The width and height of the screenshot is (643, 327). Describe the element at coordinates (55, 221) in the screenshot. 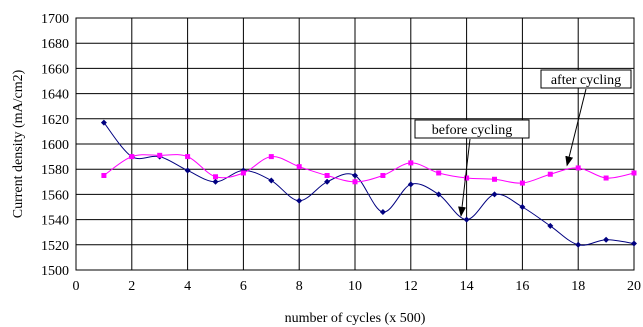

I see `y-tick-label: 1540` at that location.